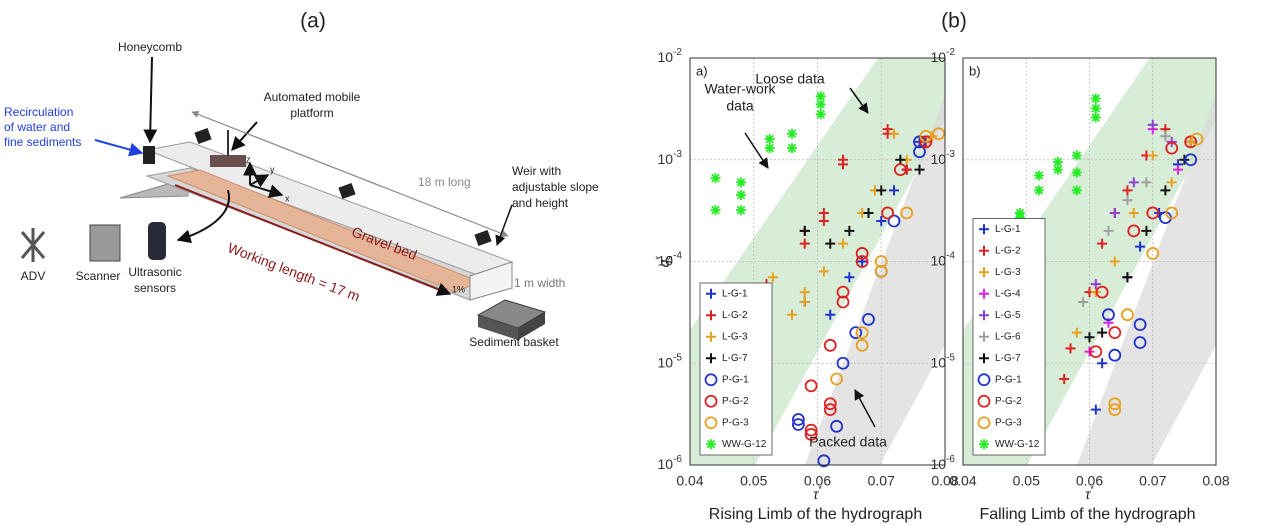 The image size is (1273, 526). What do you see at coordinates (498, 327) in the screenshot?
I see `sediment-basket-side` at bounding box center [498, 327].